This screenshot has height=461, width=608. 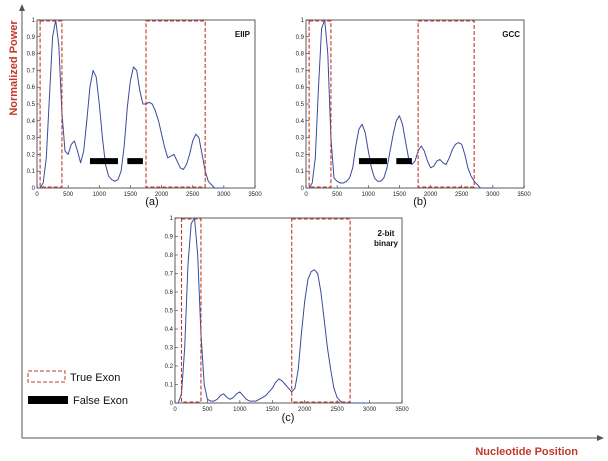 What do you see at coordinates (77, 388) in the screenshot?
I see `legend: True Exon False Exon` at bounding box center [77, 388].